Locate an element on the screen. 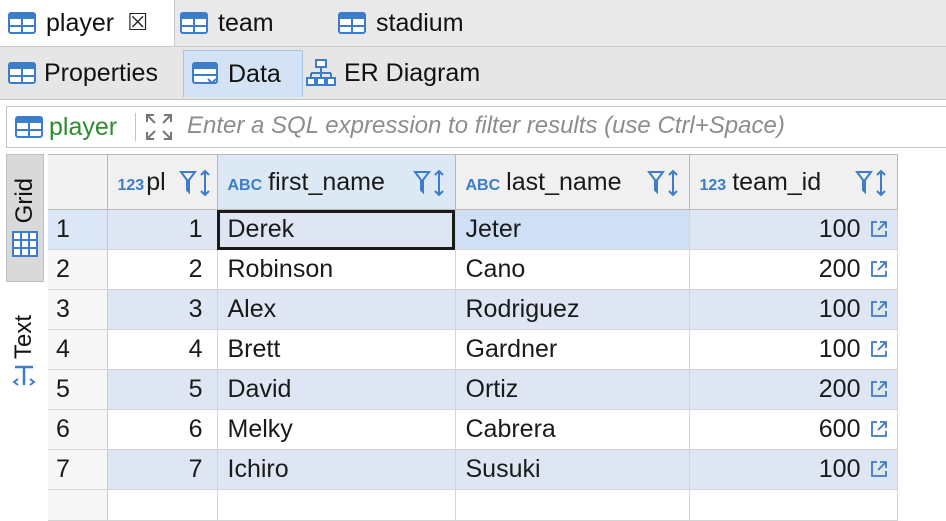 This screenshot has width=946, height=521. tab-properties-label: Properties is located at coordinates (101, 72).